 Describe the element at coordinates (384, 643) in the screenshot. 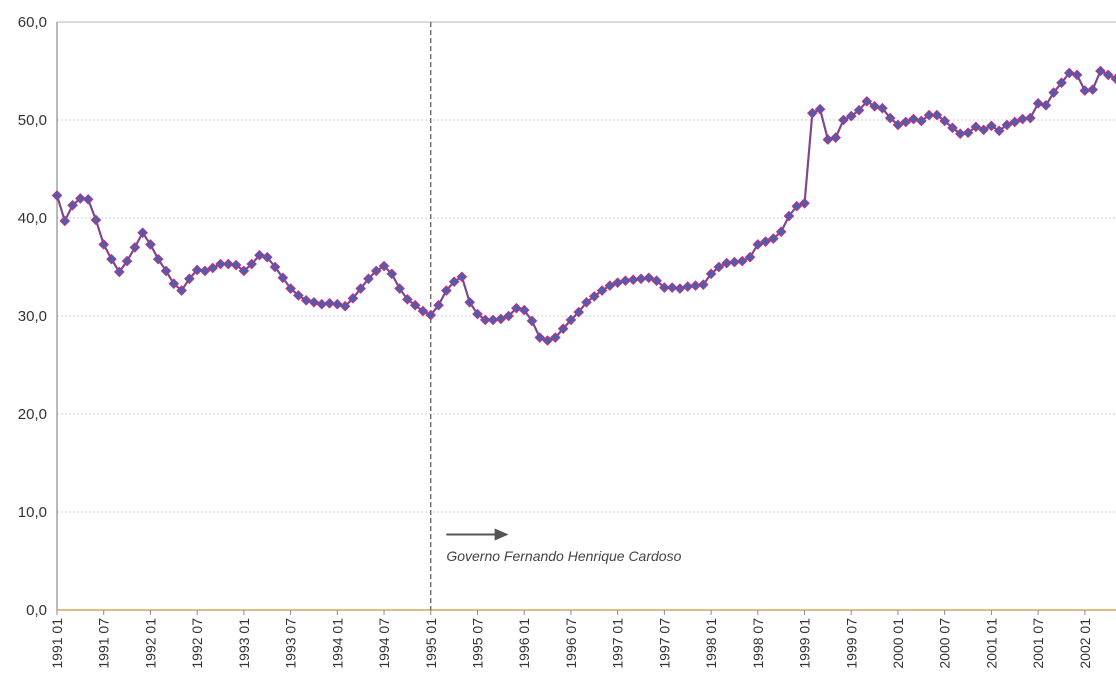

I see `x-tick-label: 1994 07` at that location.